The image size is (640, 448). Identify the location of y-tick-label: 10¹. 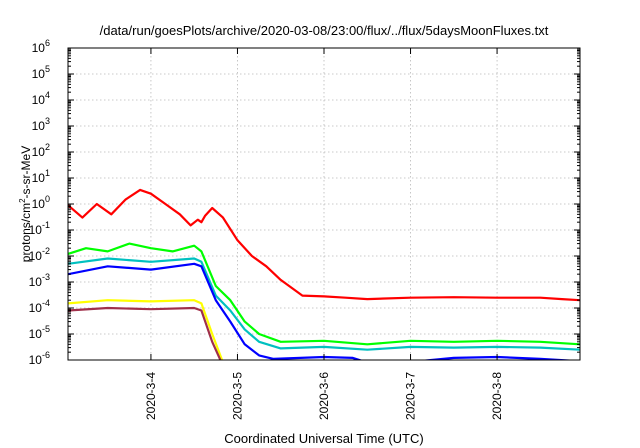
(41, 176).